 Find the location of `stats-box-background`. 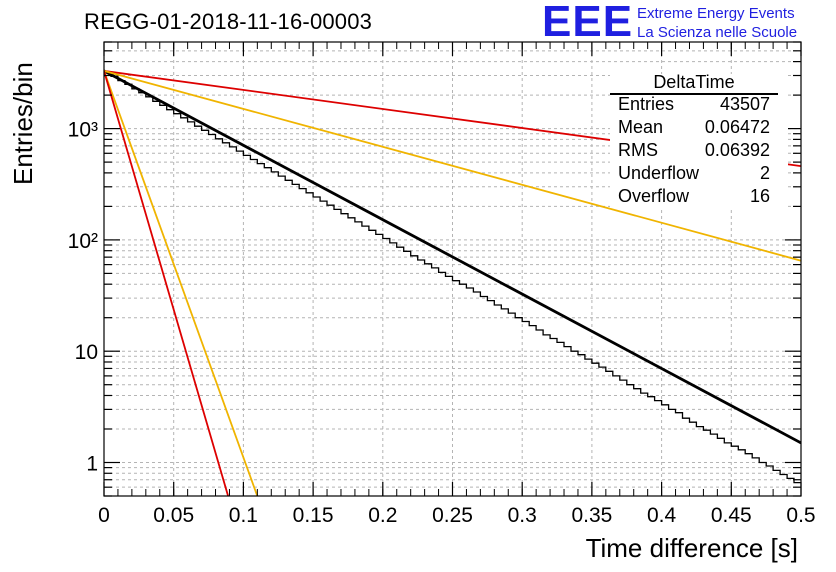

stats-box-background is located at coordinates (699, 141).